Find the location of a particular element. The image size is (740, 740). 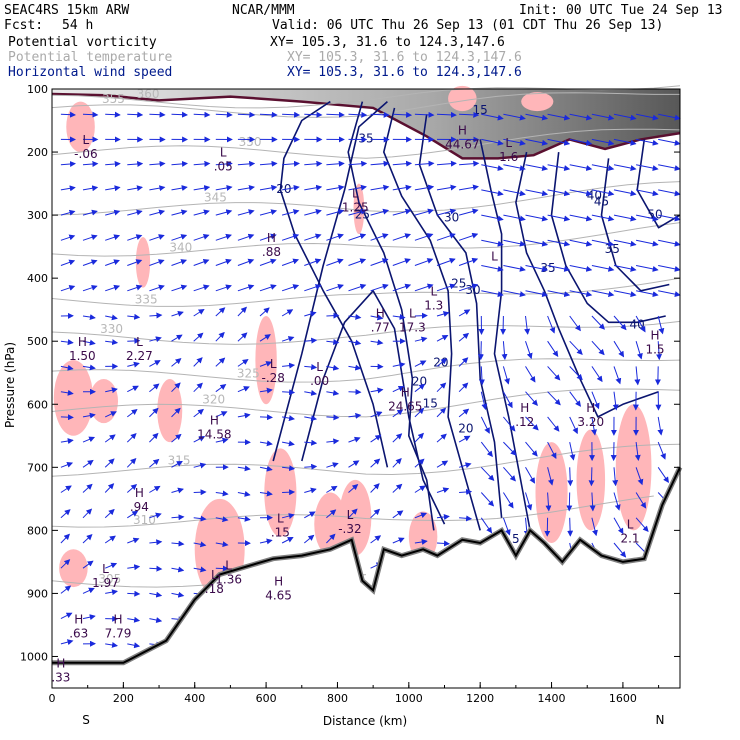

field-name-theta: Potential temperature is located at coordinates (90, 57).